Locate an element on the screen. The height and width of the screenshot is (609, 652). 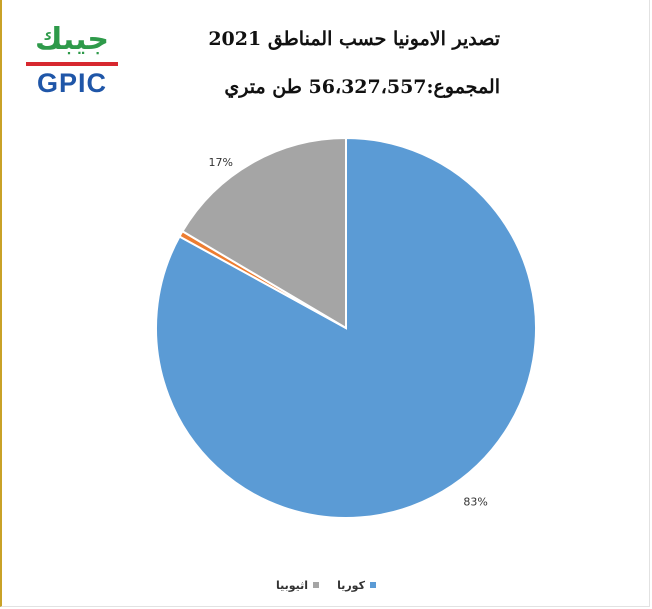
legend-entry-0: كوريا is located at coordinates (356, 585).